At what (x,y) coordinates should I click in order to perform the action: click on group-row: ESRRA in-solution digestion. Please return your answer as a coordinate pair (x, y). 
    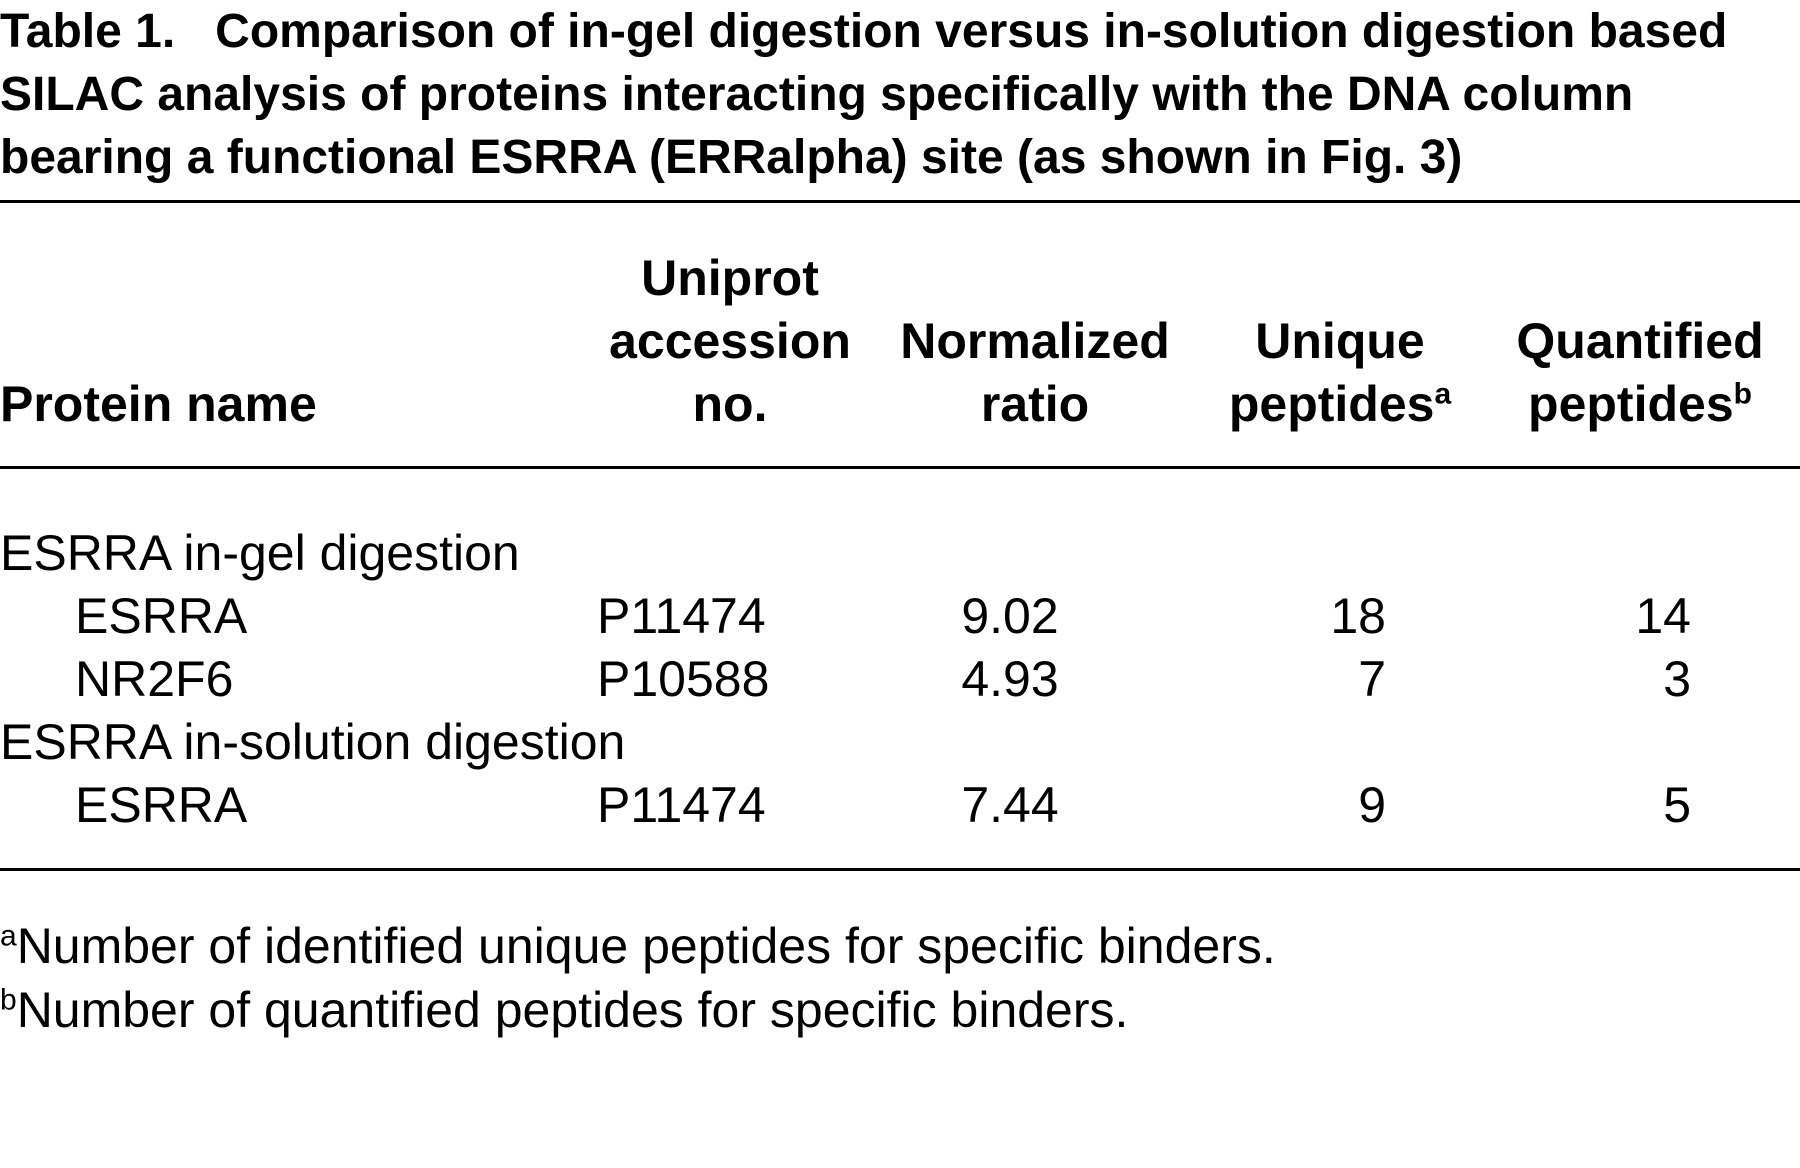
    Looking at the image, I should click on (900, 742).